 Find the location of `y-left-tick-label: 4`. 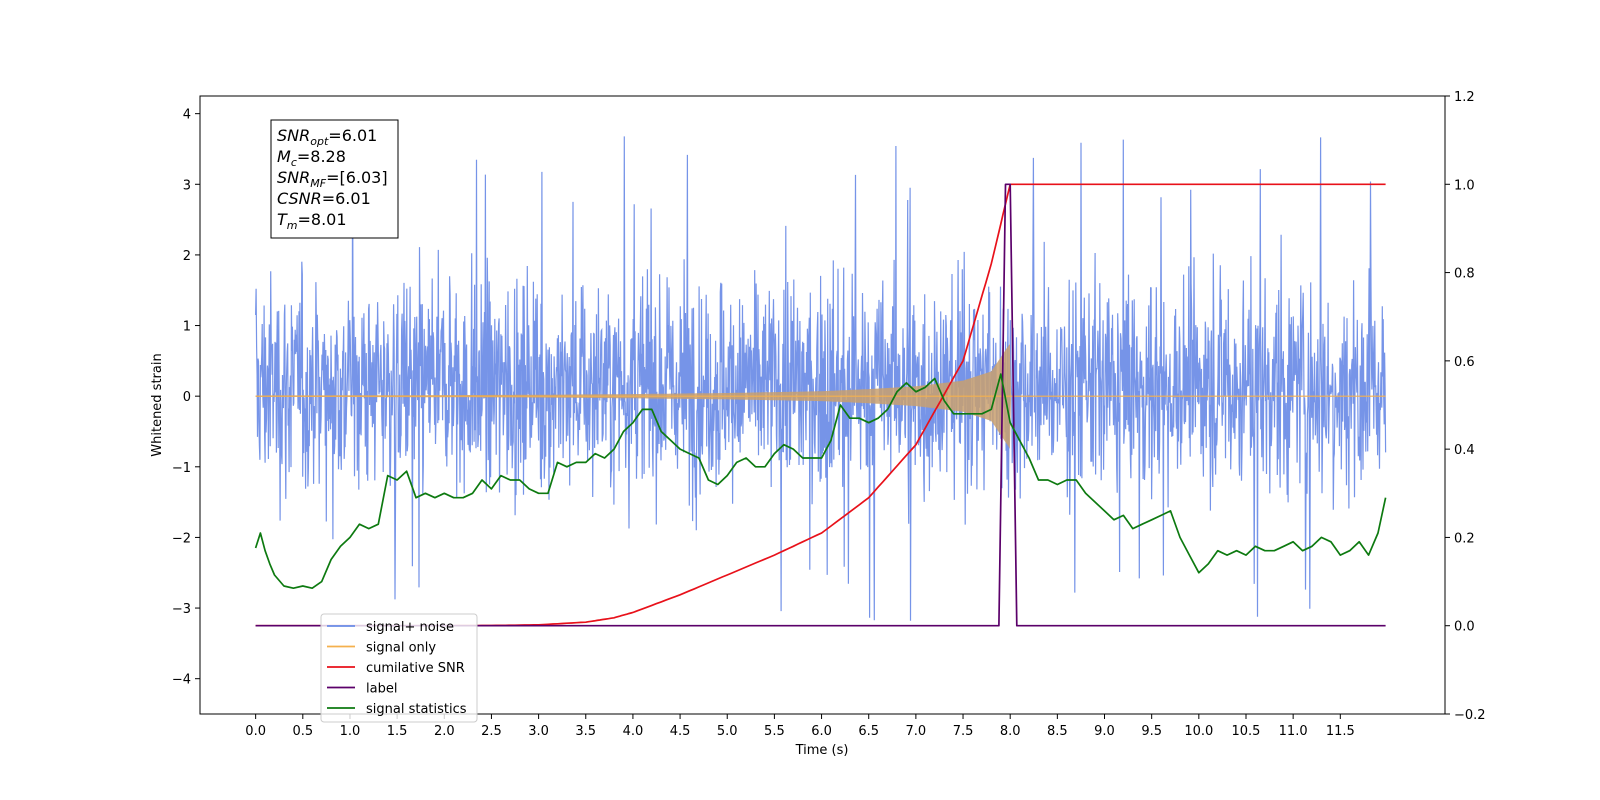

y-left-tick-label: 4 is located at coordinates (187, 115).